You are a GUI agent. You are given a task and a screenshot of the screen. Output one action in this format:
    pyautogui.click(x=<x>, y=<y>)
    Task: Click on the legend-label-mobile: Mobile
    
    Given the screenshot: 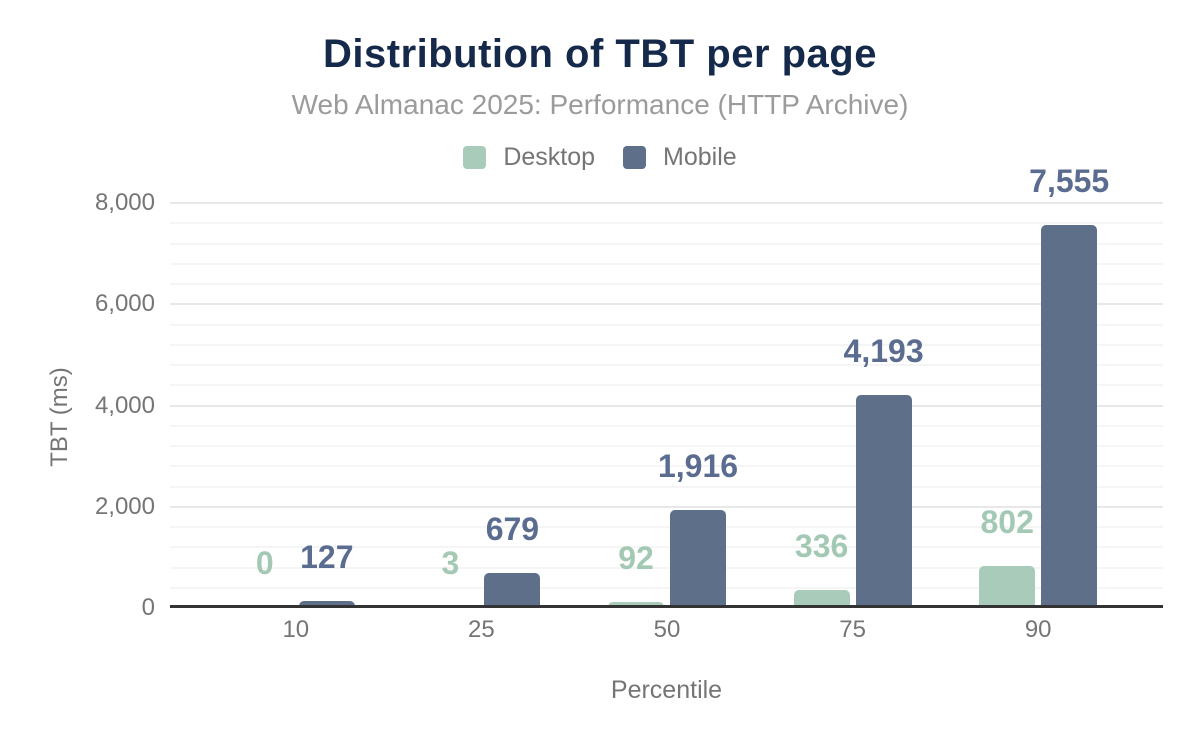 What is the action you would take?
    pyautogui.click(x=700, y=156)
    